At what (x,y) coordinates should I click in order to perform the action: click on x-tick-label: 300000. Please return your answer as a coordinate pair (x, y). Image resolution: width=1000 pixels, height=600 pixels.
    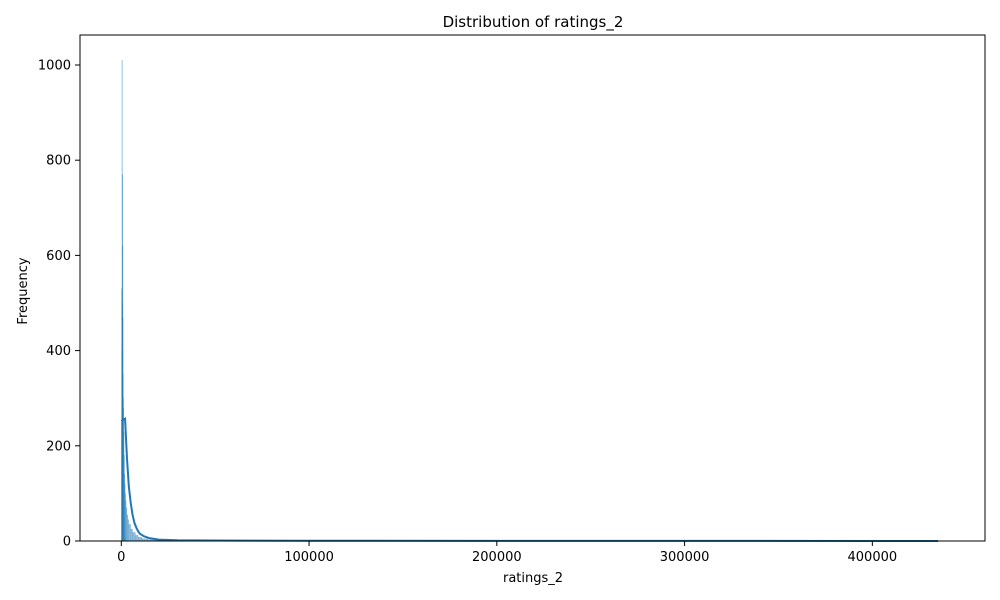
    Looking at the image, I should click on (685, 557).